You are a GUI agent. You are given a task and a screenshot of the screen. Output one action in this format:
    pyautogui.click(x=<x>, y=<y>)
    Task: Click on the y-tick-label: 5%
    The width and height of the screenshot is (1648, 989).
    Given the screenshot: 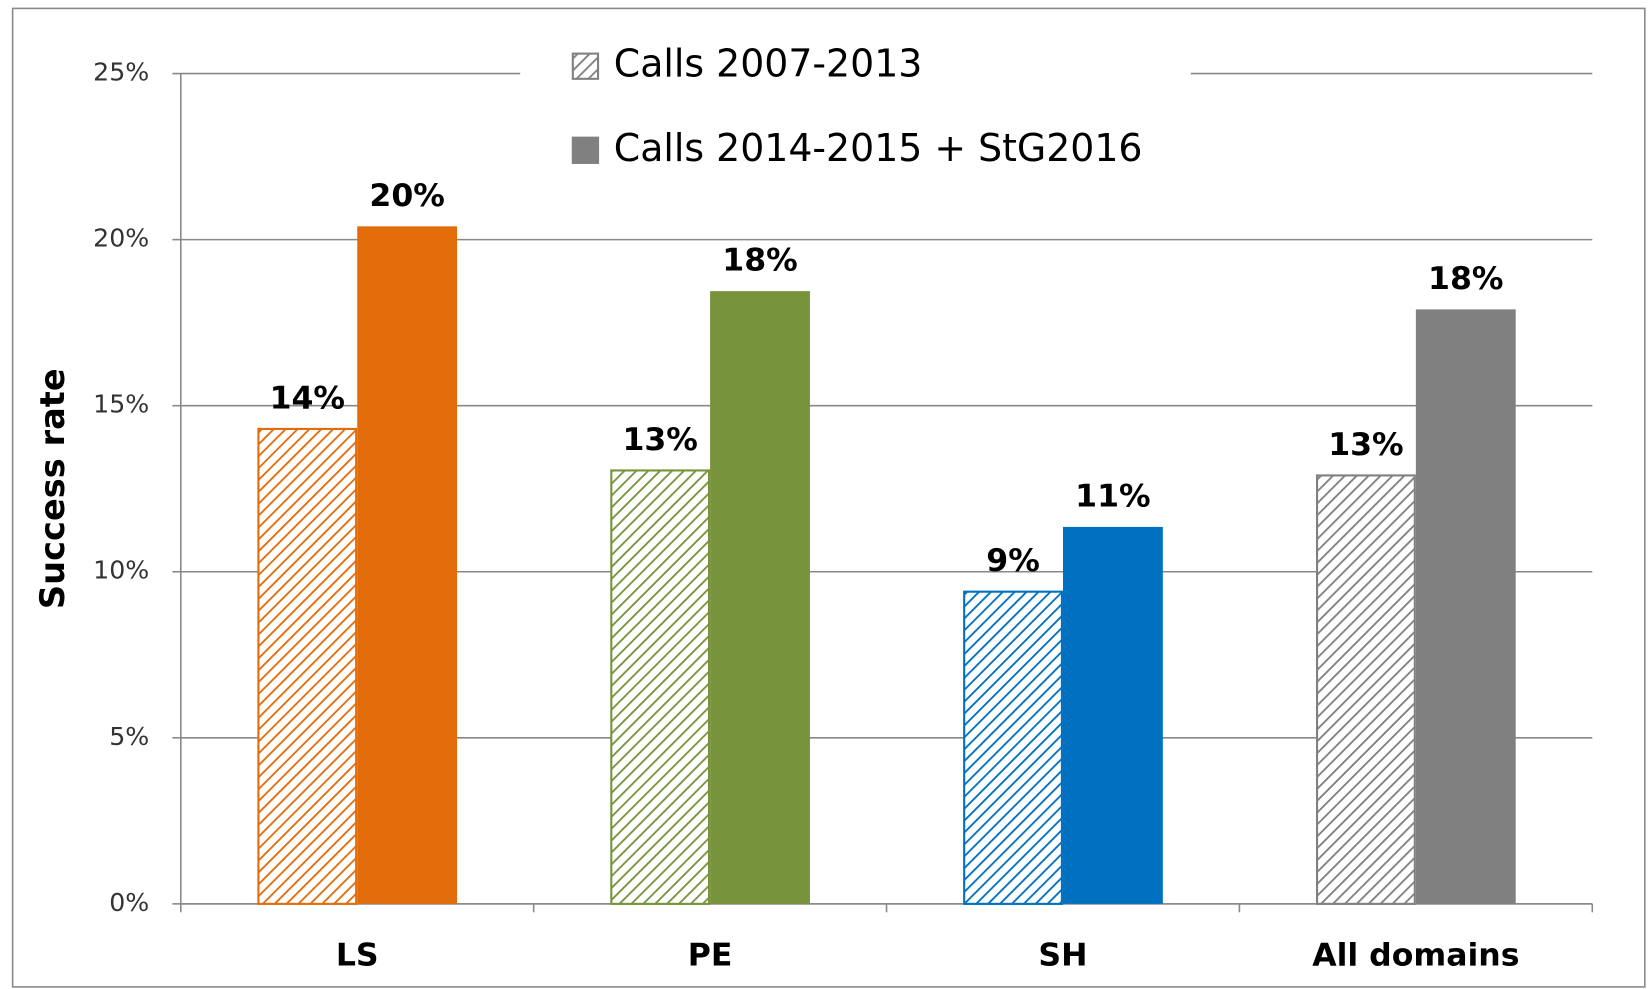 What is the action you would take?
    pyautogui.click(x=129, y=736)
    